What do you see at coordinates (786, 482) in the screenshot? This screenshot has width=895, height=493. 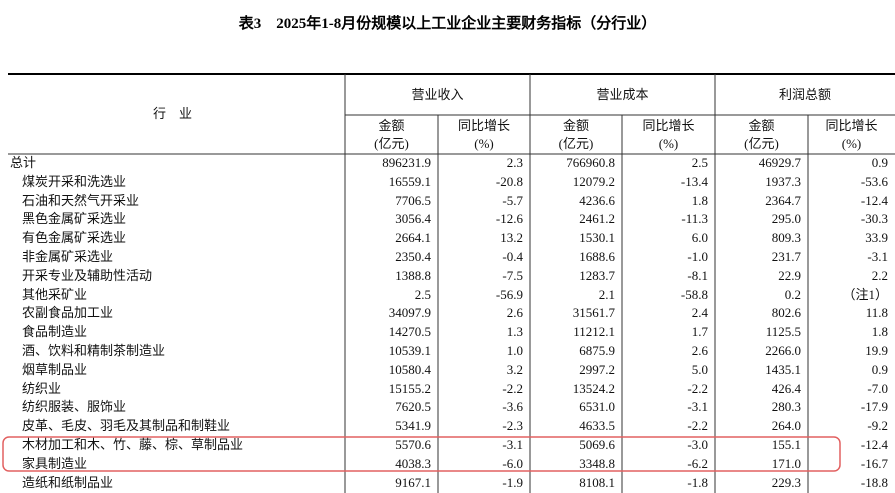 I see `cell-value: 229.3` at bounding box center [786, 482].